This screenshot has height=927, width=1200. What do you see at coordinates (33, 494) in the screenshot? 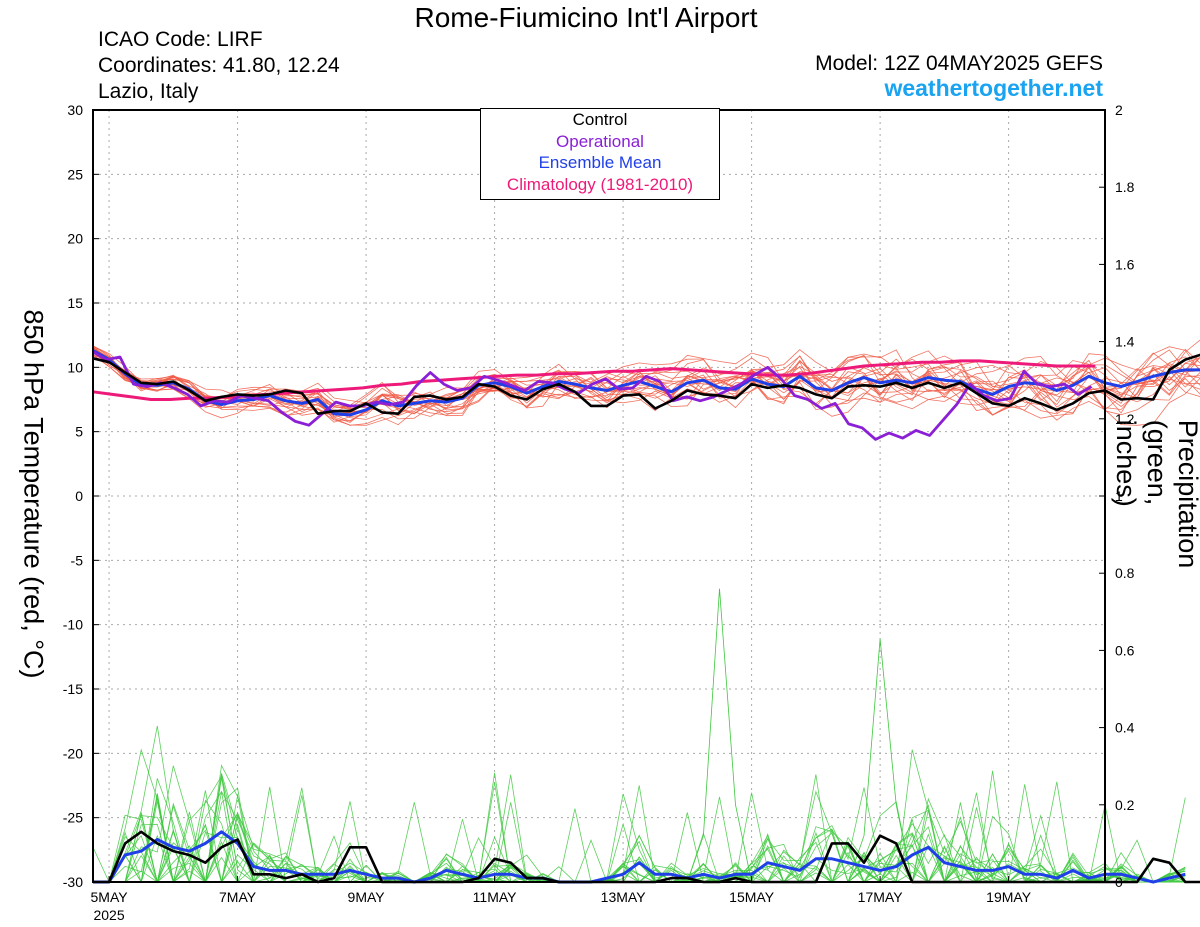
I see `y-axis-label-left: 850 hPa Temperature (red, °C)` at bounding box center [33, 494].